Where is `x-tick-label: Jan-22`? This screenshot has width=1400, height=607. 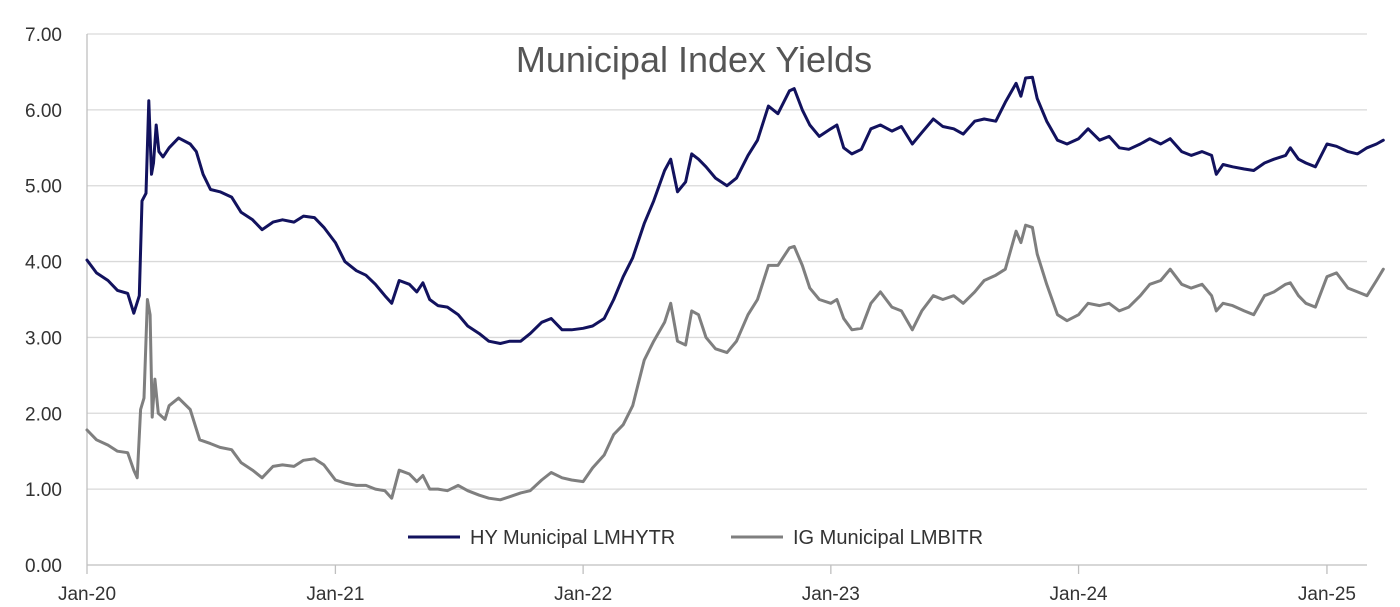
x-tick-label: Jan-22 is located at coordinates (583, 594).